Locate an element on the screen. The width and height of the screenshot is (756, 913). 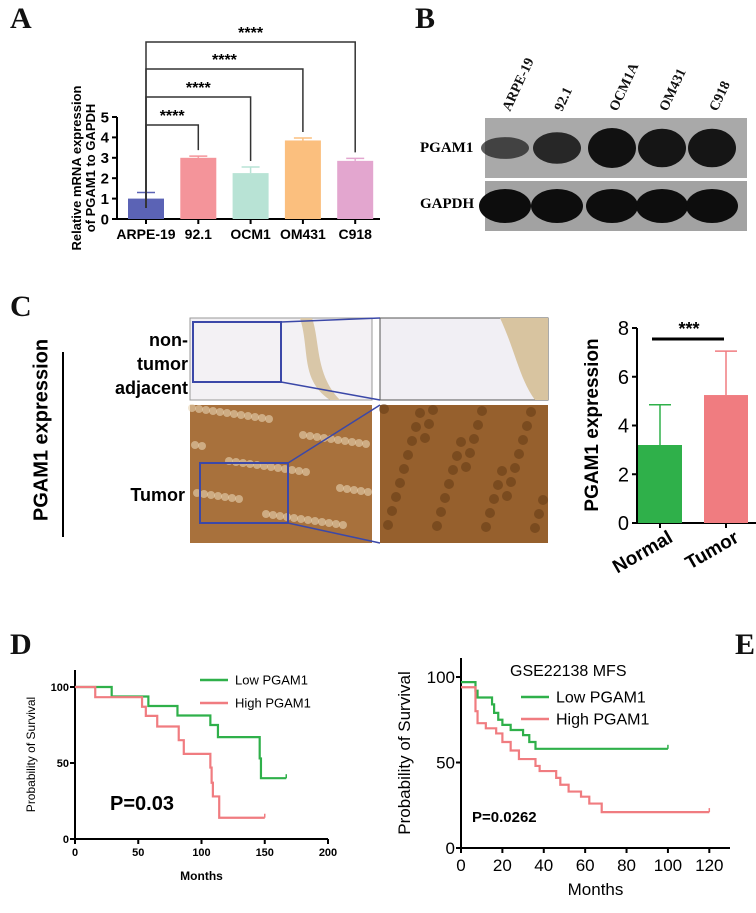
significance-bracket is located at coordinates (250, 124).